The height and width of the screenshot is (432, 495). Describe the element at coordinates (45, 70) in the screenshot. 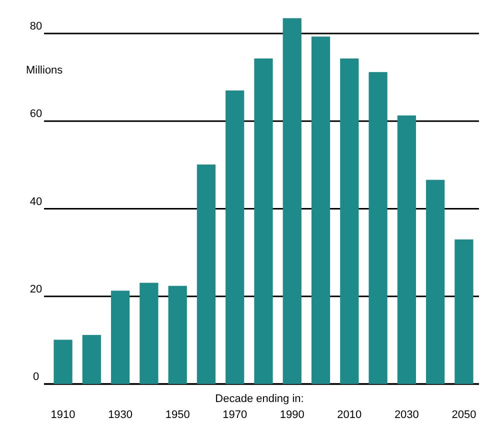

I see `y-axis-title: Millions` at that location.